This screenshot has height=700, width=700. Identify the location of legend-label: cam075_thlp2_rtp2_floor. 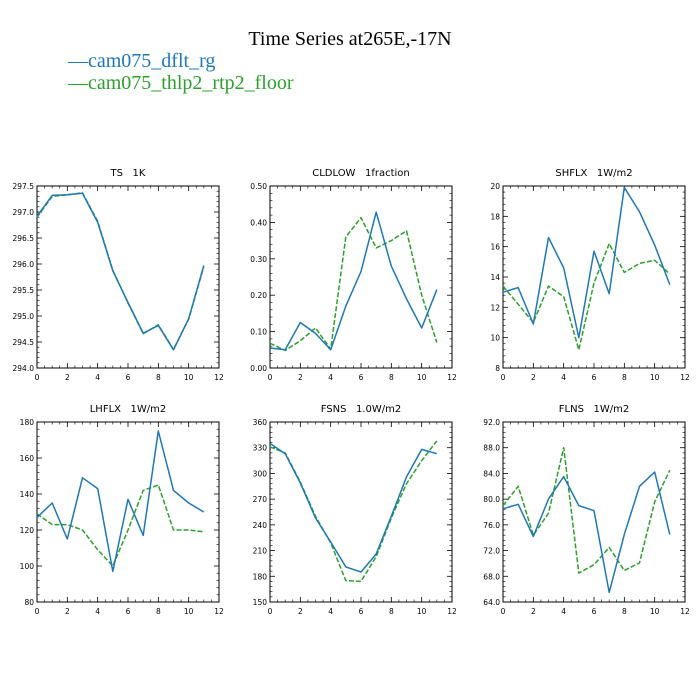
(191, 83).